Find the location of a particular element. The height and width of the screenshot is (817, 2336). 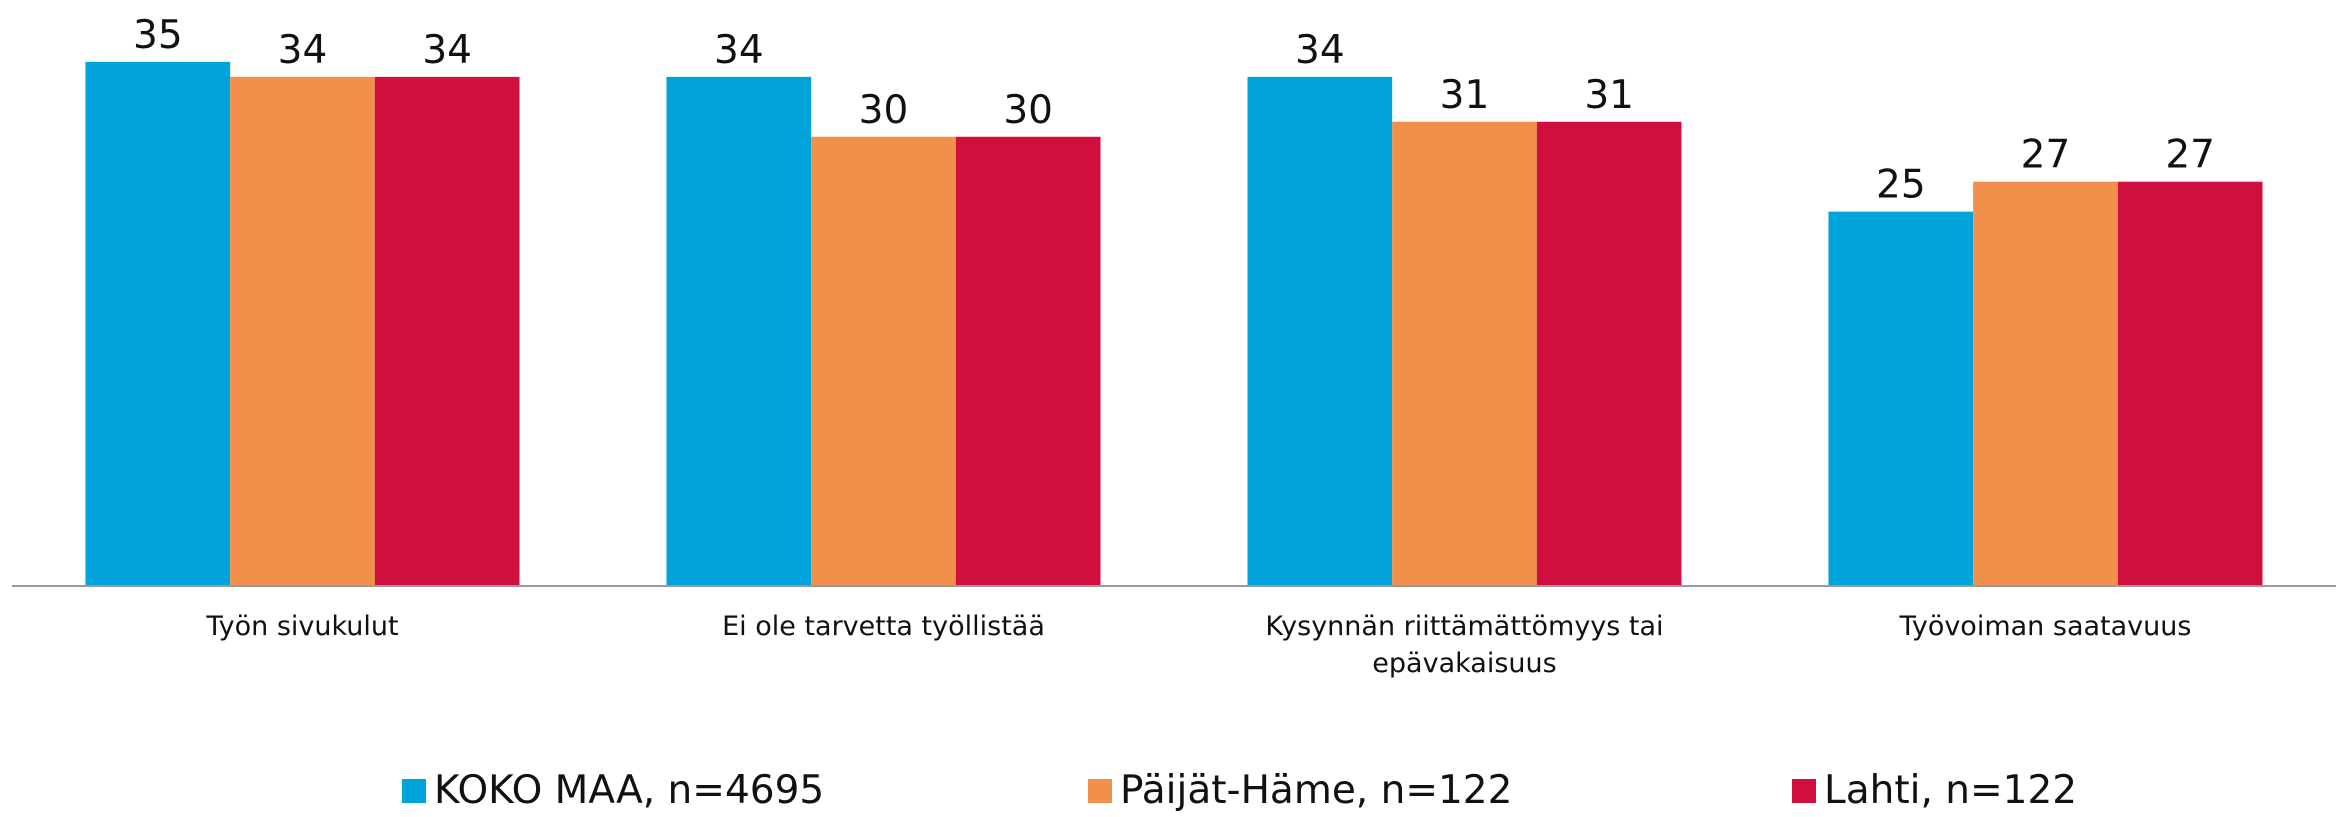

legend-entry: Päijät-Häme, n=122 is located at coordinates (1300, 790).